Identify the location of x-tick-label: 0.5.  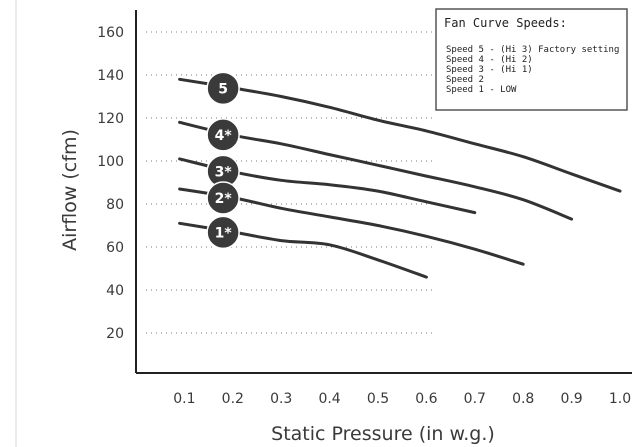
(378, 399).